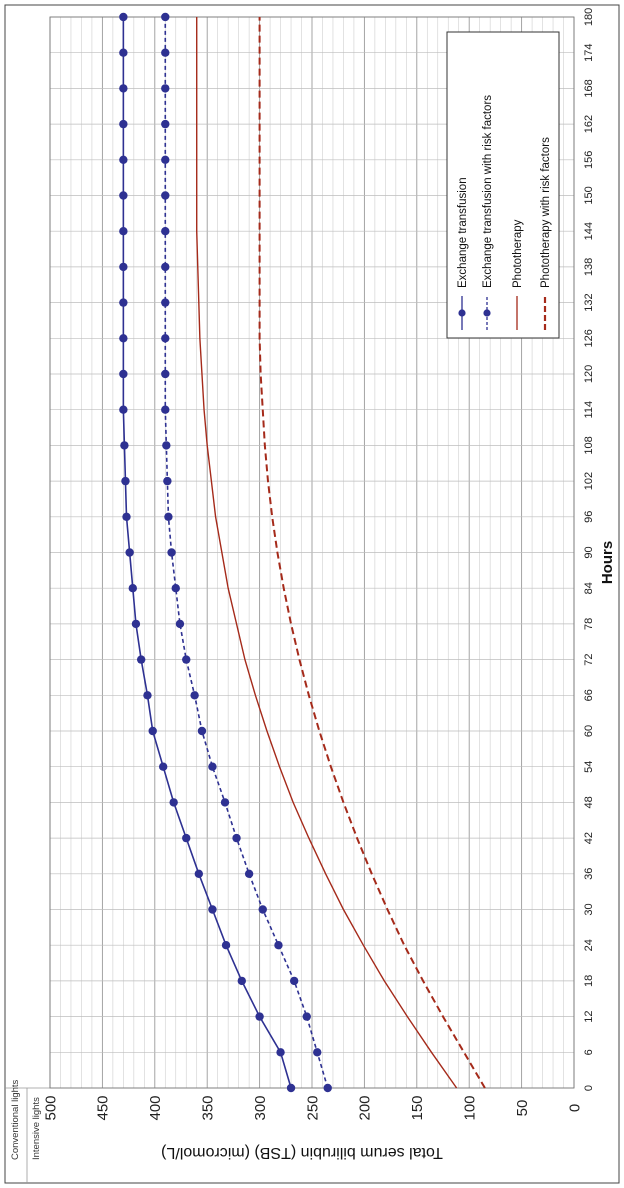 The image size is (624, 1188). Describe the element at coordinates (207, 1107) in the screenshot. I see `y-tick-label: 350` at that location.